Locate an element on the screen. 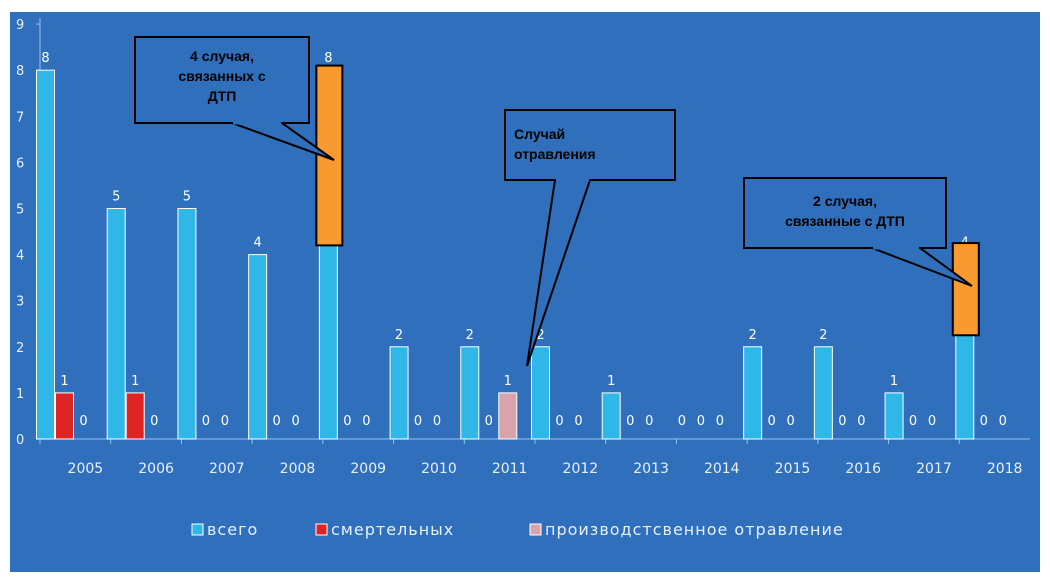  legend-swatch-poisoning is located at coordinates (535, 529).